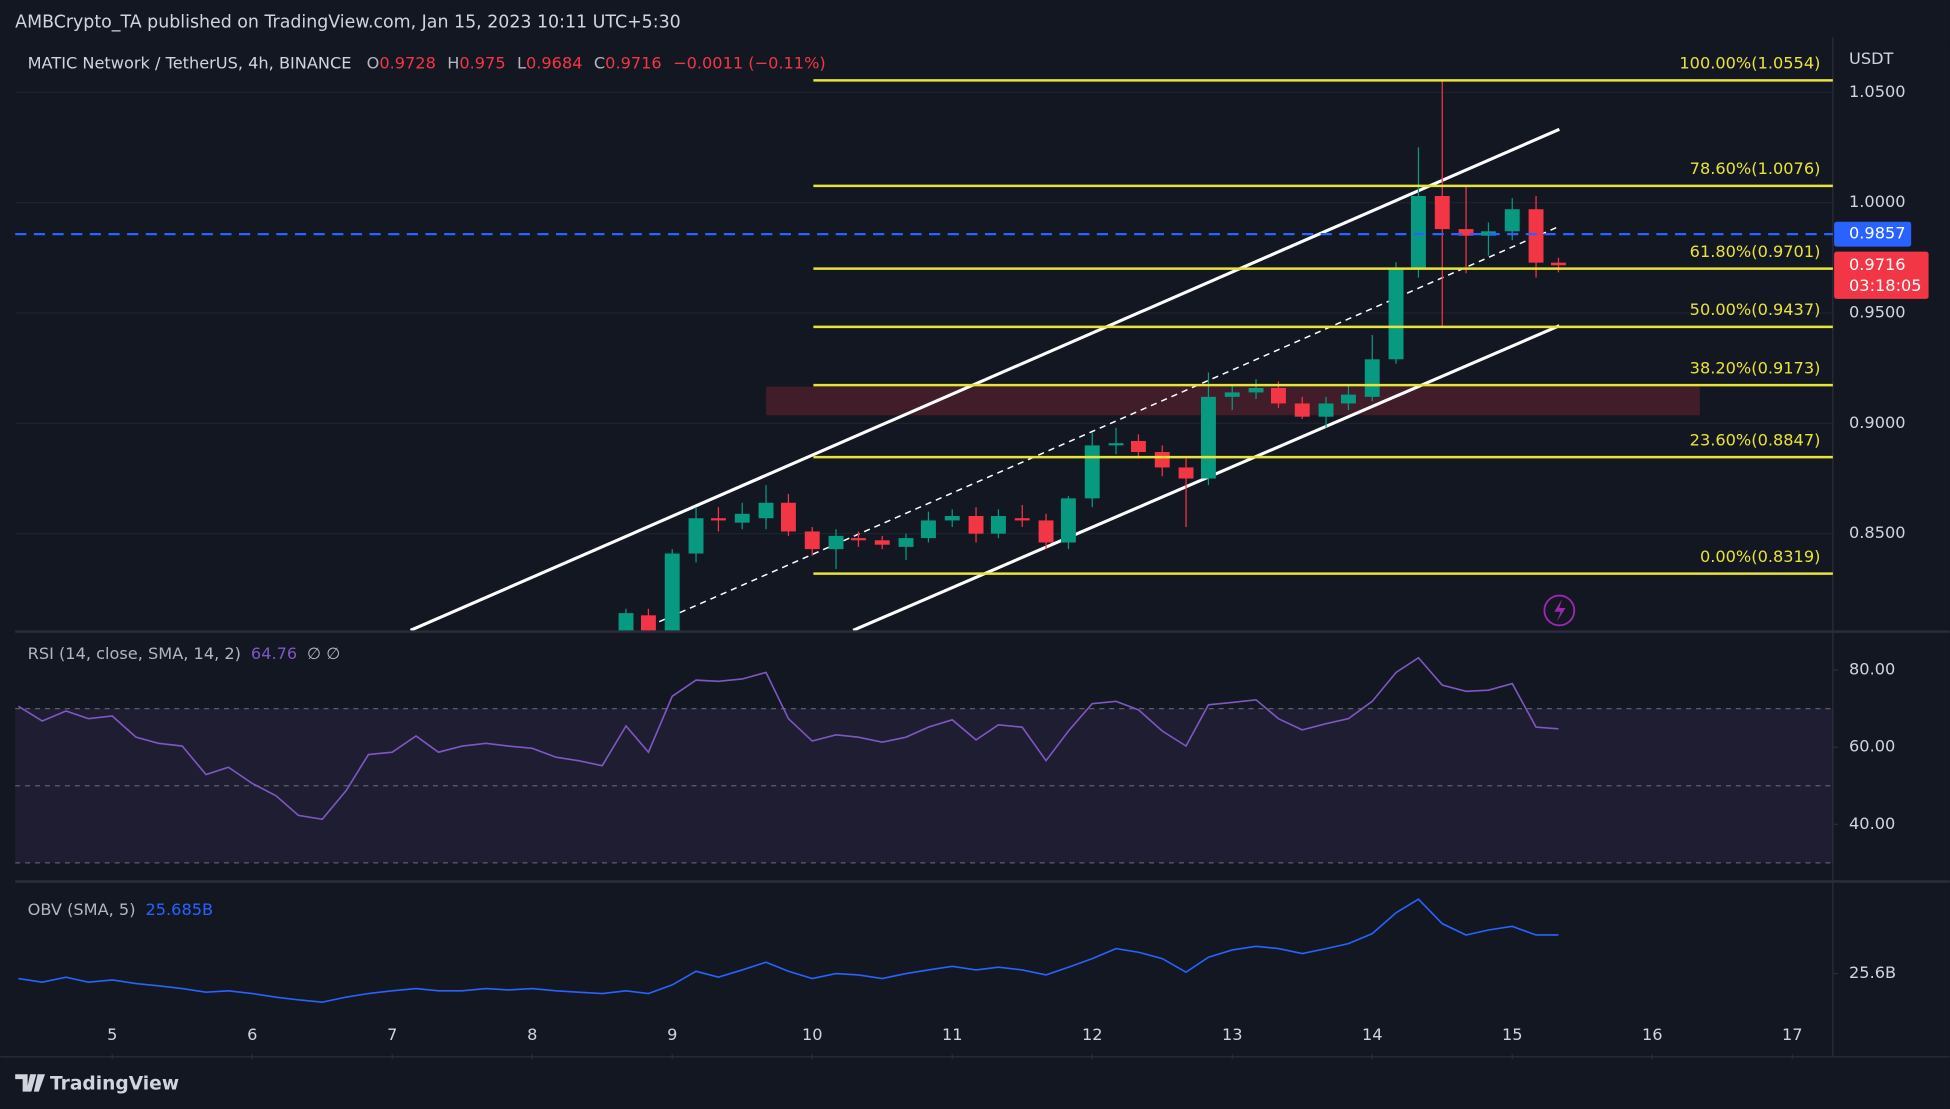  I want to click on x-tick-label: 16, so click(1652, 1034).